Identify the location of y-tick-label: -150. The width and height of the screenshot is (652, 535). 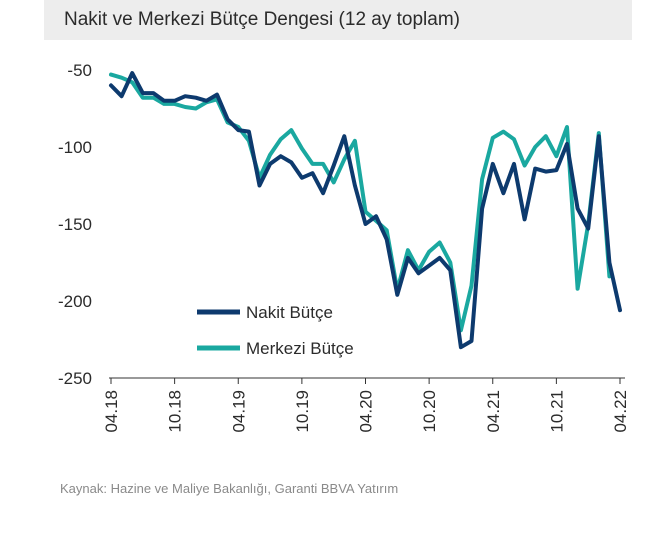
(75, 224).